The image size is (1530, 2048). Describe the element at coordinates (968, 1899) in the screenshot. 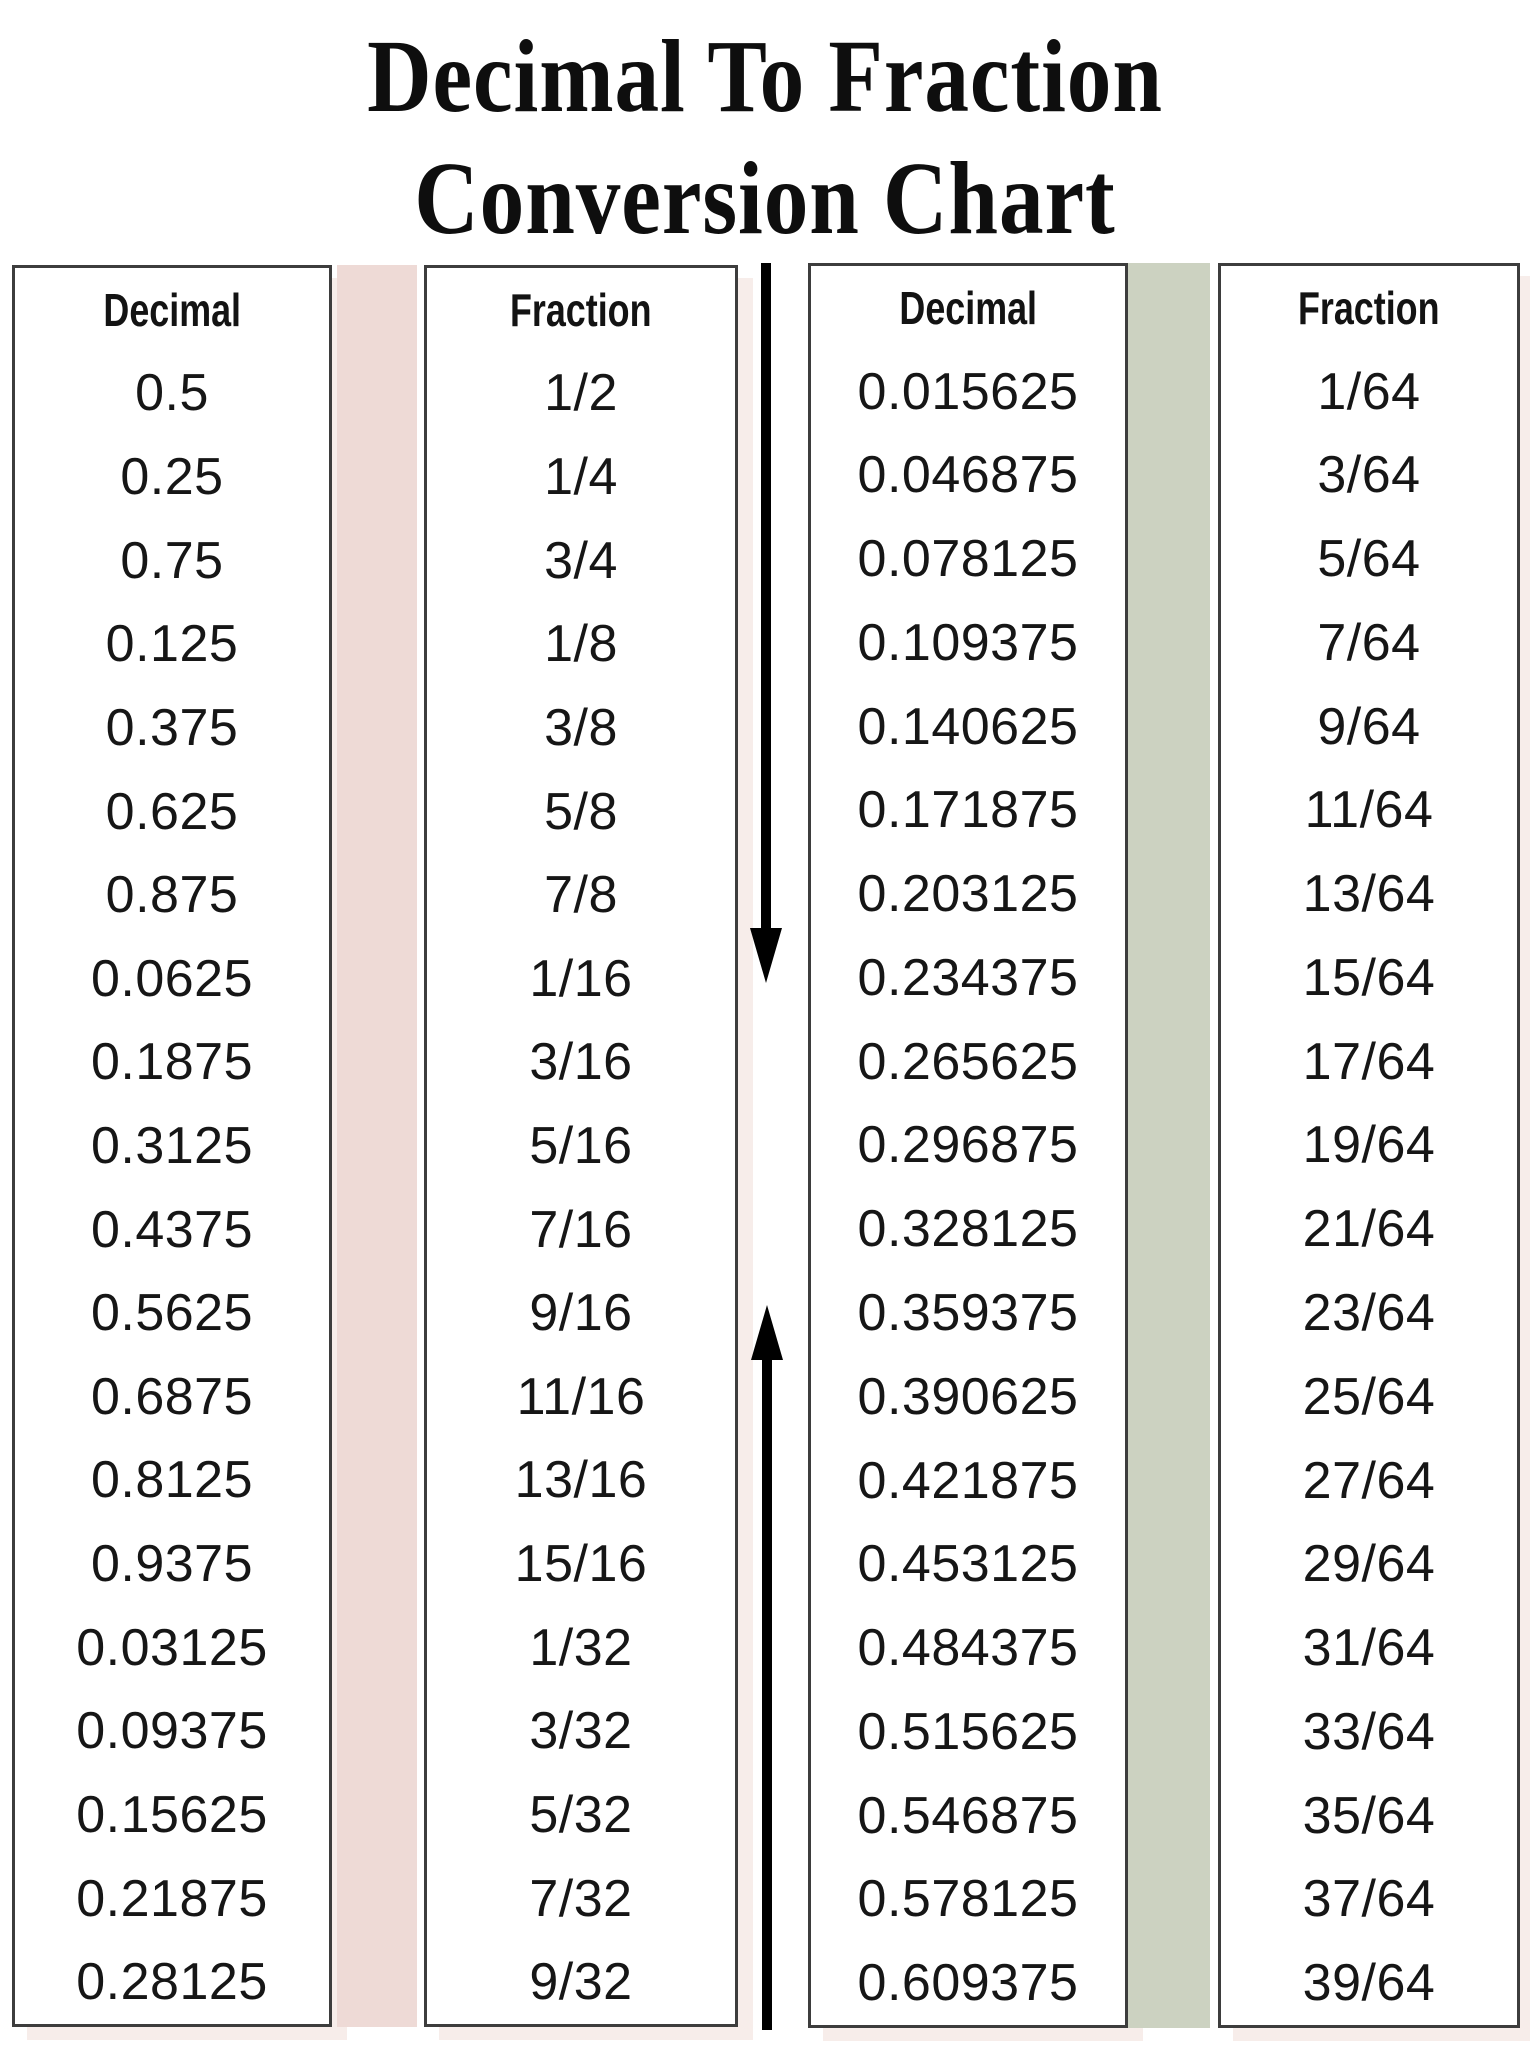

I see `decimal-value: 0.578125` at that location.